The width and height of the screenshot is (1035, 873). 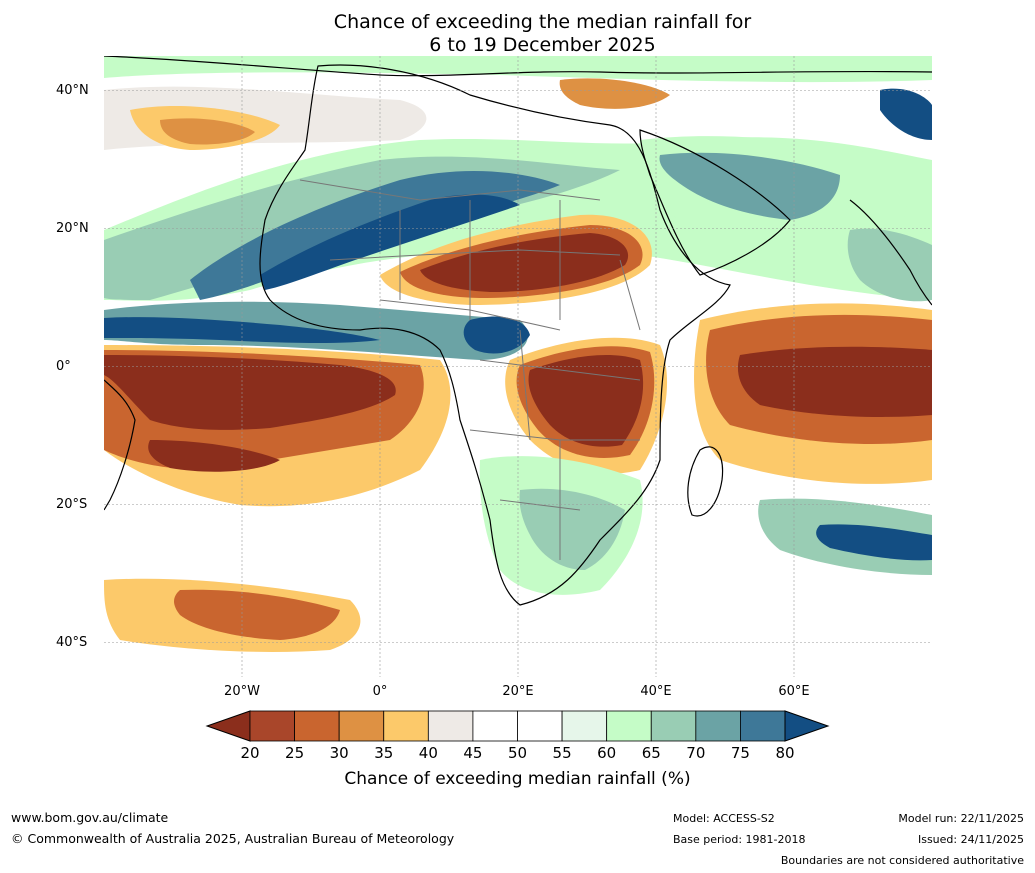 What do you see at coordinates (384, 753) in the screenshot?
I see `colorbar-tick-label: 35` at bounding box center [384, 753].